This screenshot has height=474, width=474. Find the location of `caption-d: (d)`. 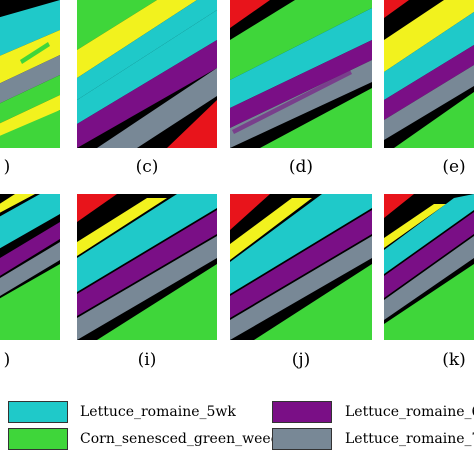

caption-d: (d) is located at coordinates (301, 167).